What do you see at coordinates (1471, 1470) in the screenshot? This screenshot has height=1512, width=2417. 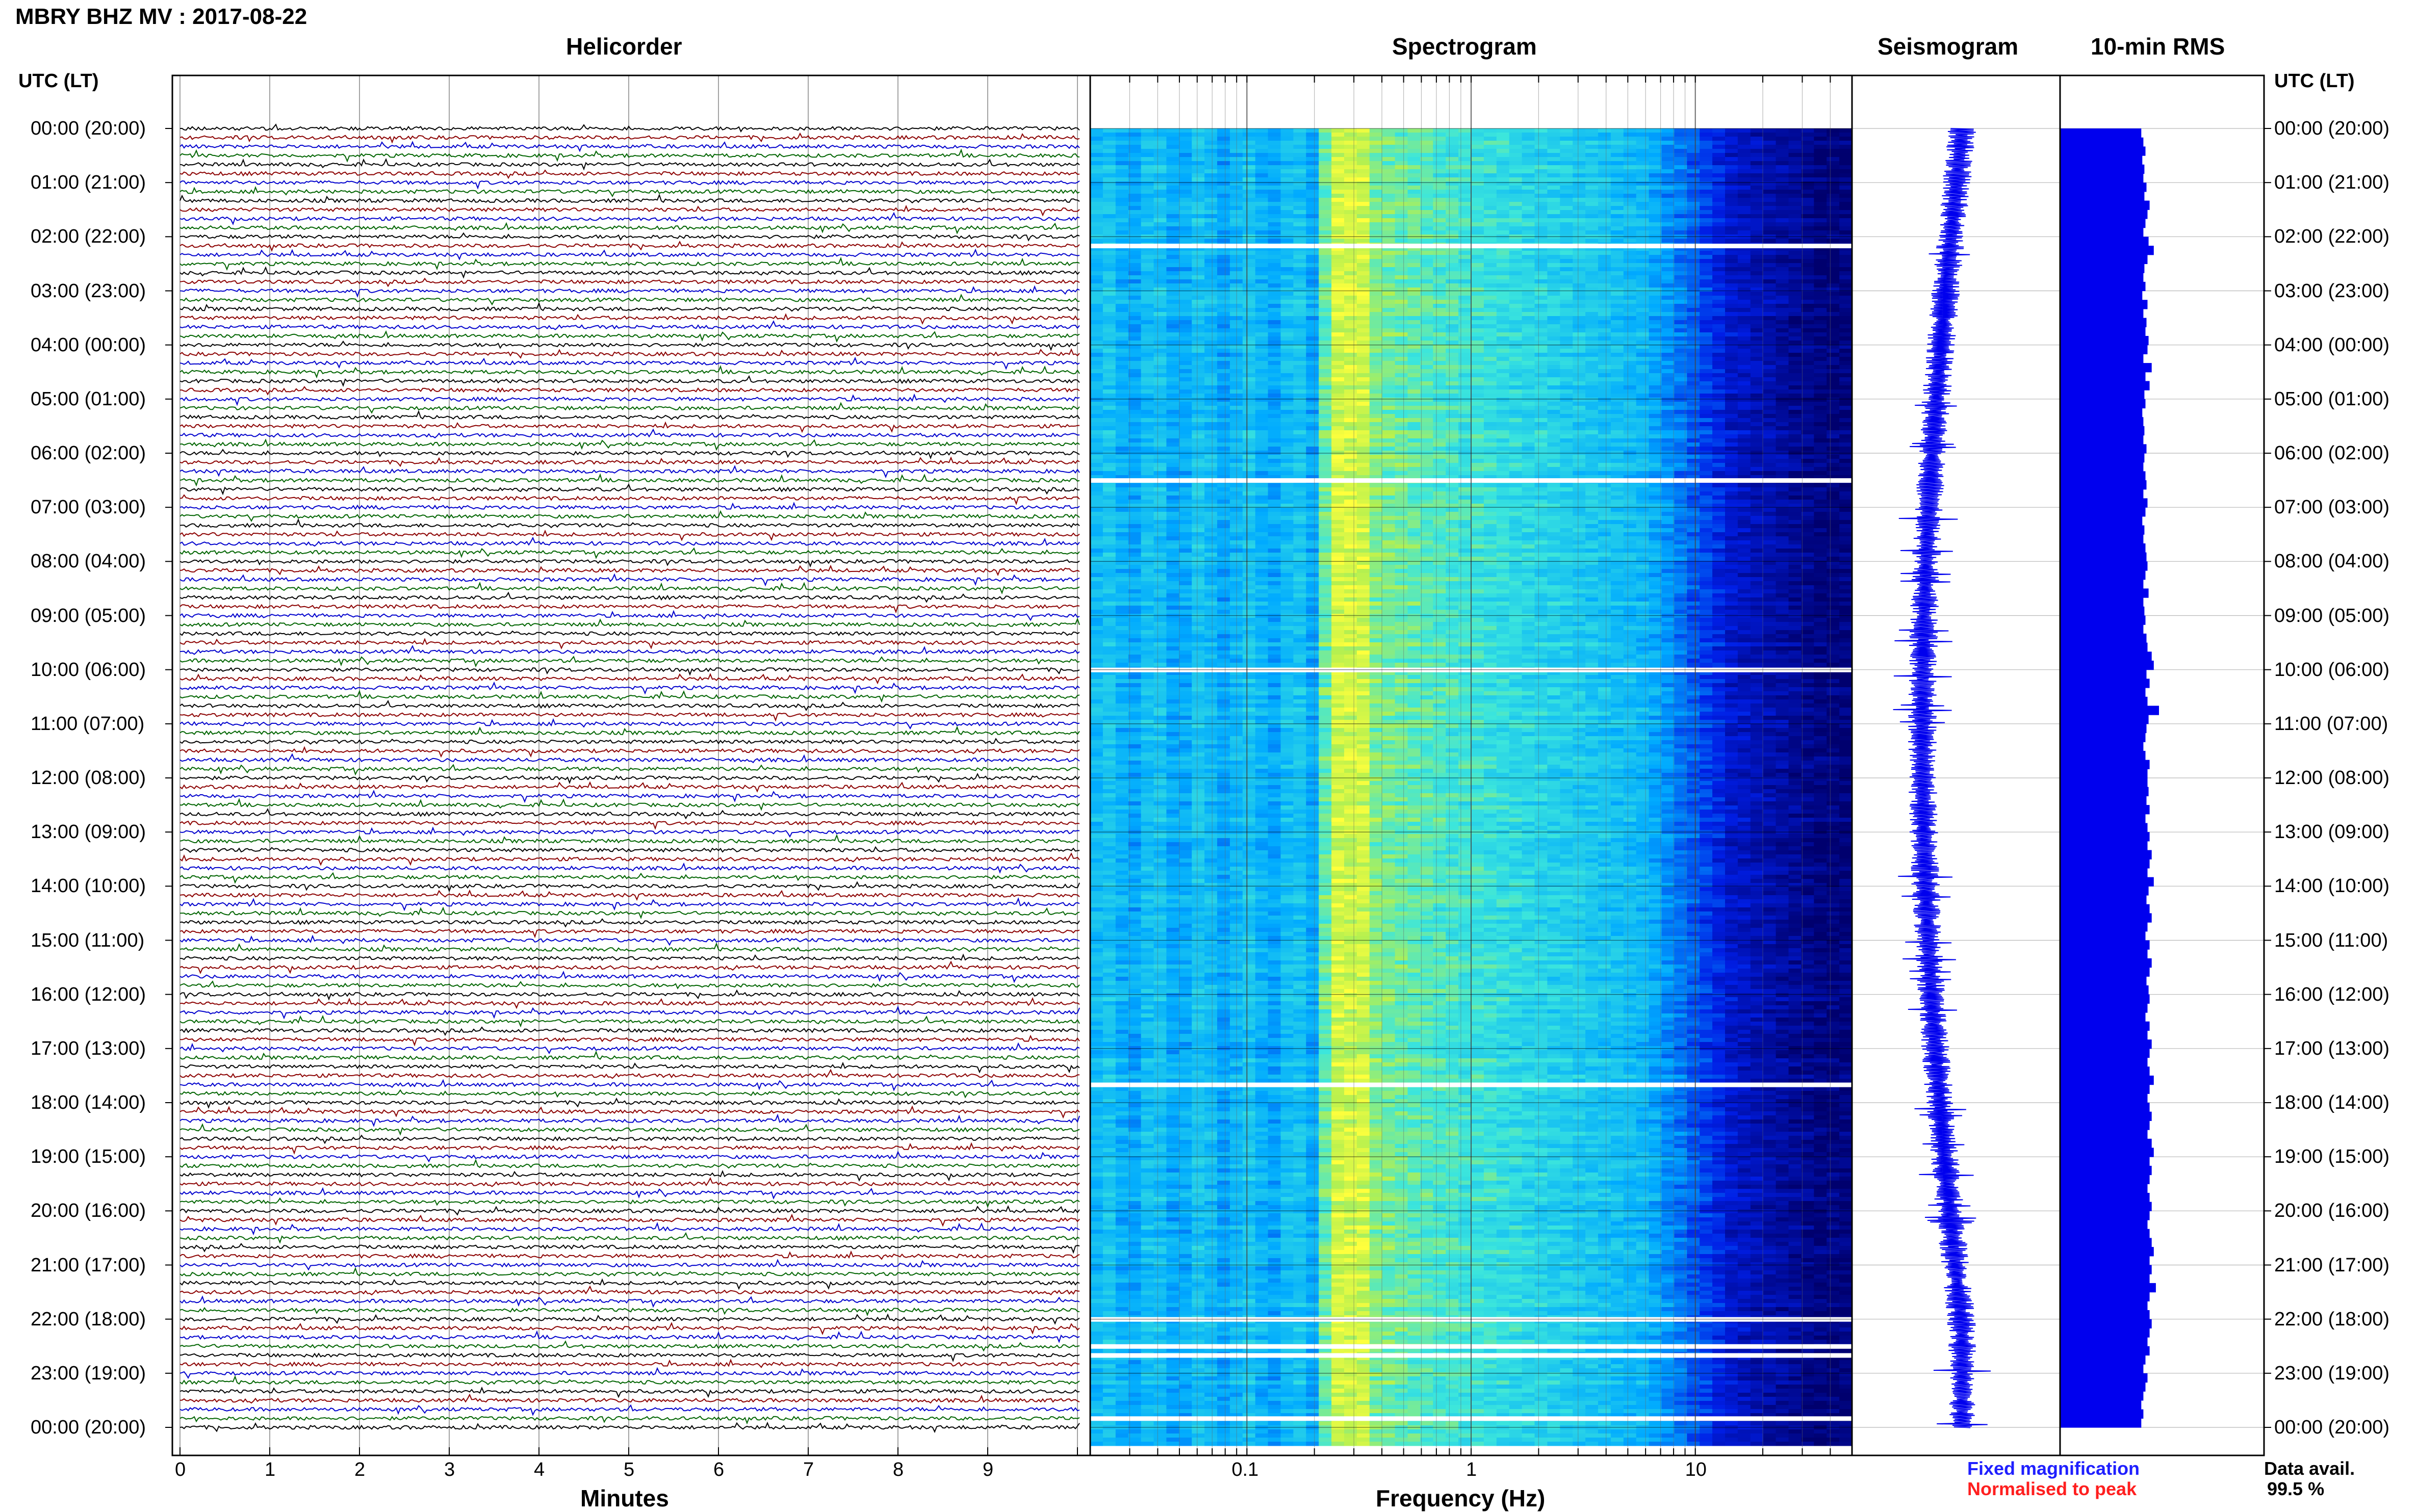 I see `spectrogram-tick: 1` at bounding box center [1471, 1470].